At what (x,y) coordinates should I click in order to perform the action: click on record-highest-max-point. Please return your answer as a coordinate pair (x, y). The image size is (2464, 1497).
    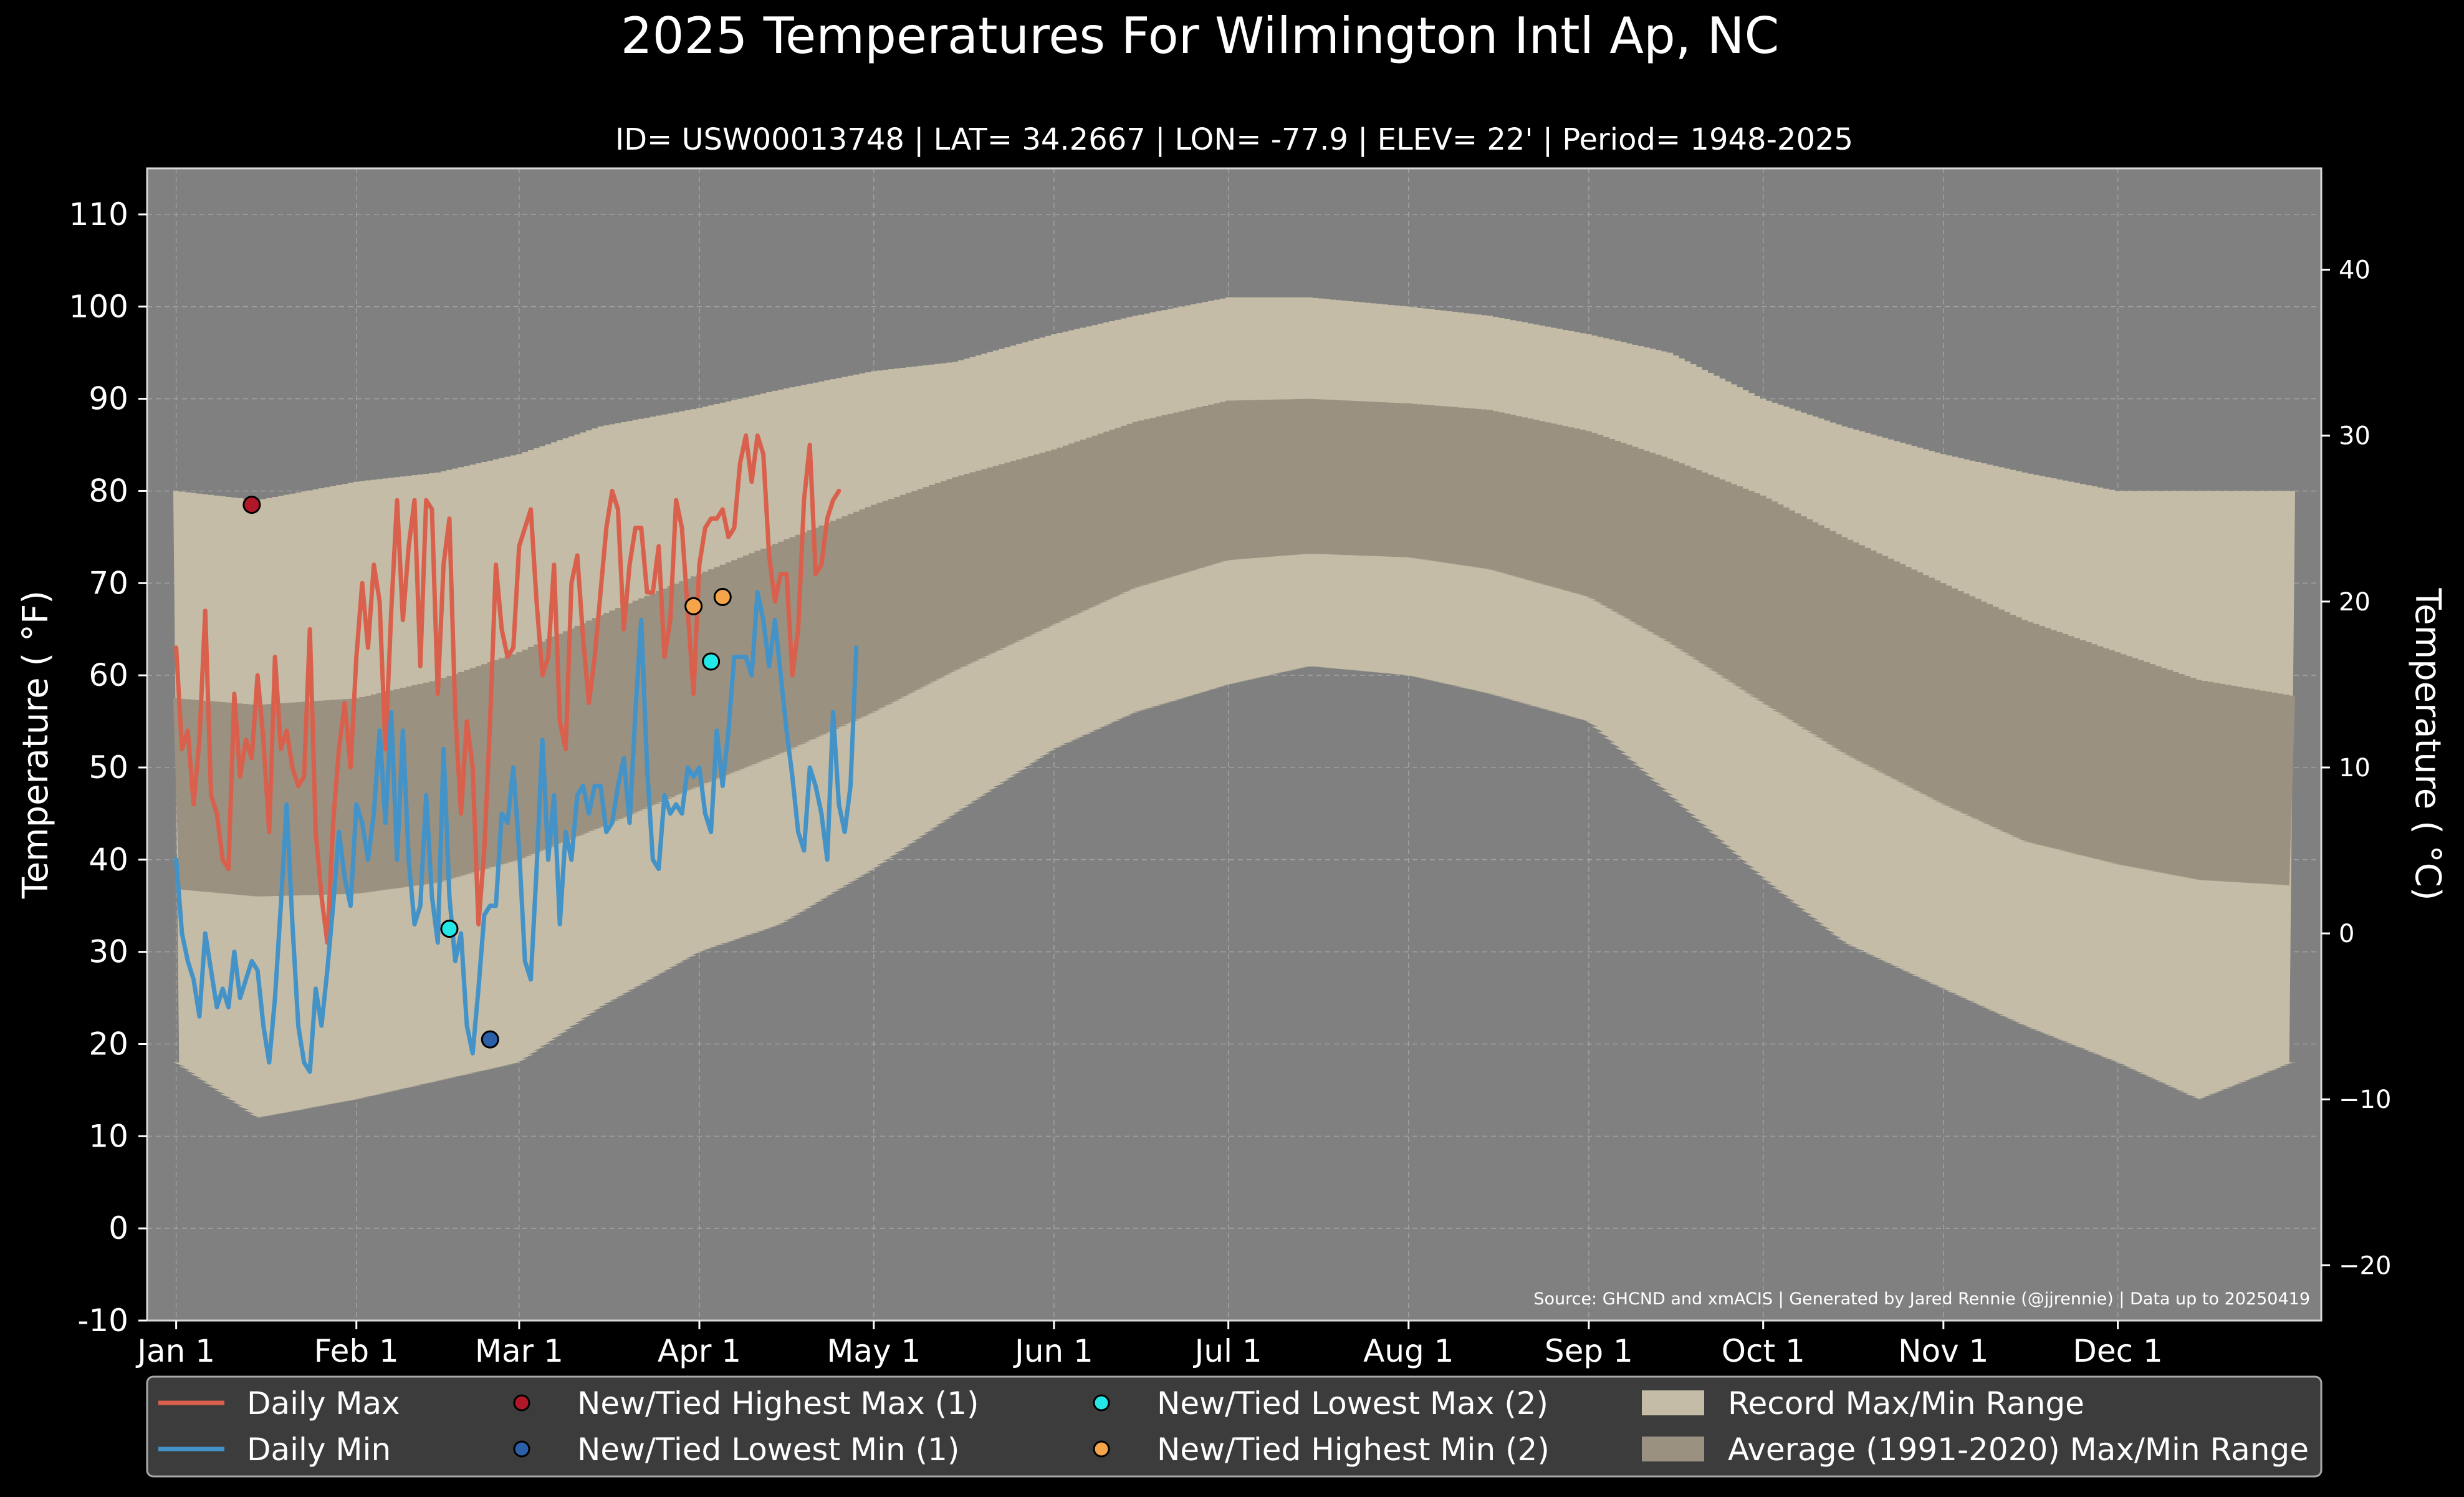
    Looking at the image, I should click on (251, 505).